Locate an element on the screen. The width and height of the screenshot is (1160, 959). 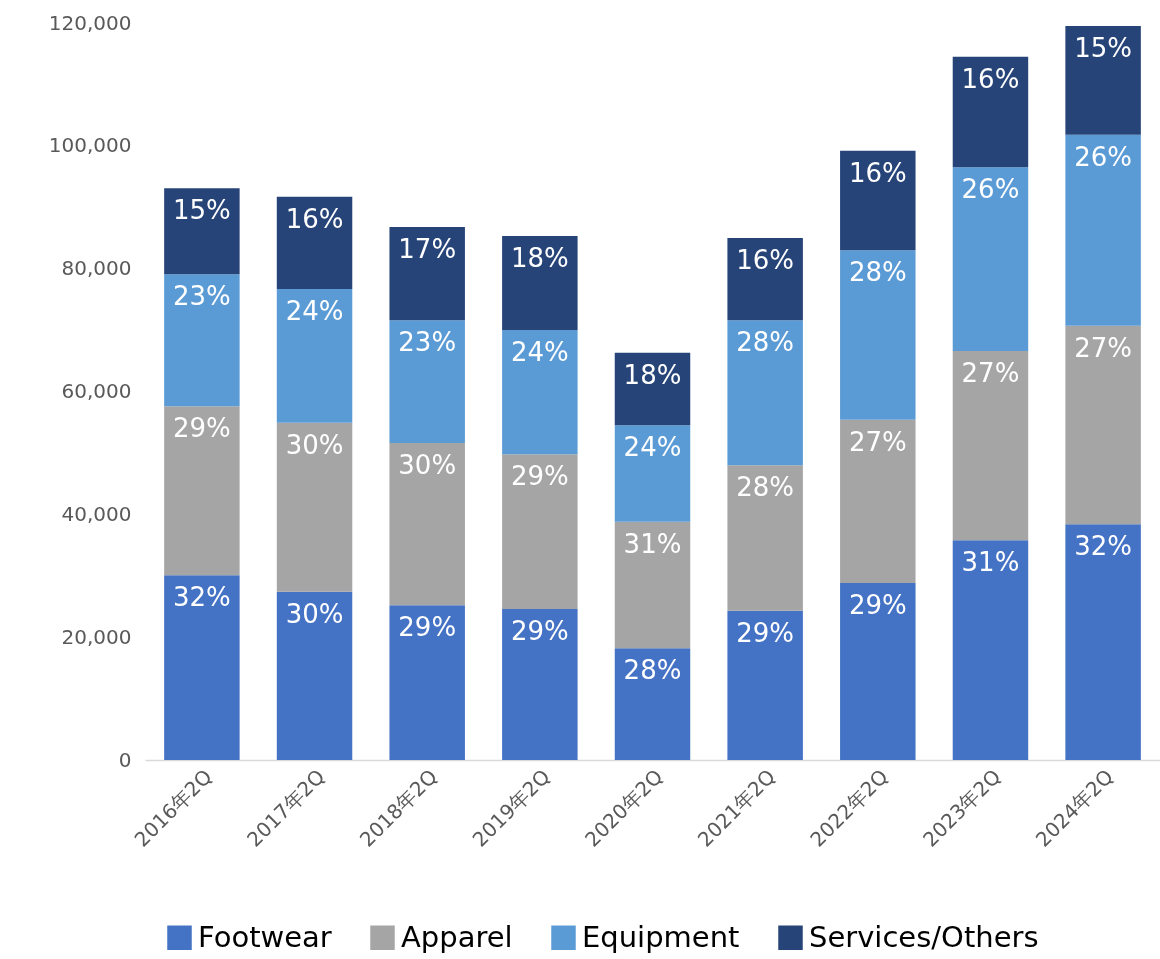
legend-label: Footwear is located at coordinates (265, 936).